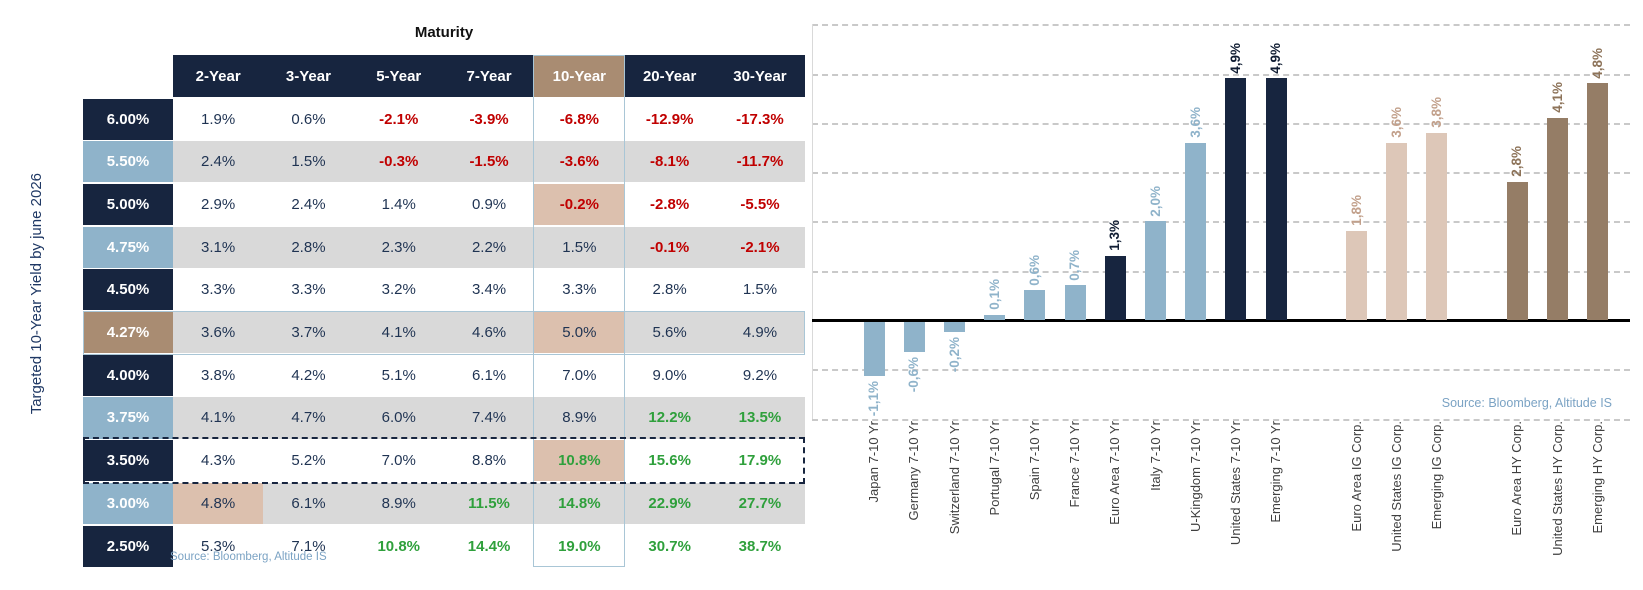  I want to click on bar-value-label: 2,0%, so click(1155, 201).